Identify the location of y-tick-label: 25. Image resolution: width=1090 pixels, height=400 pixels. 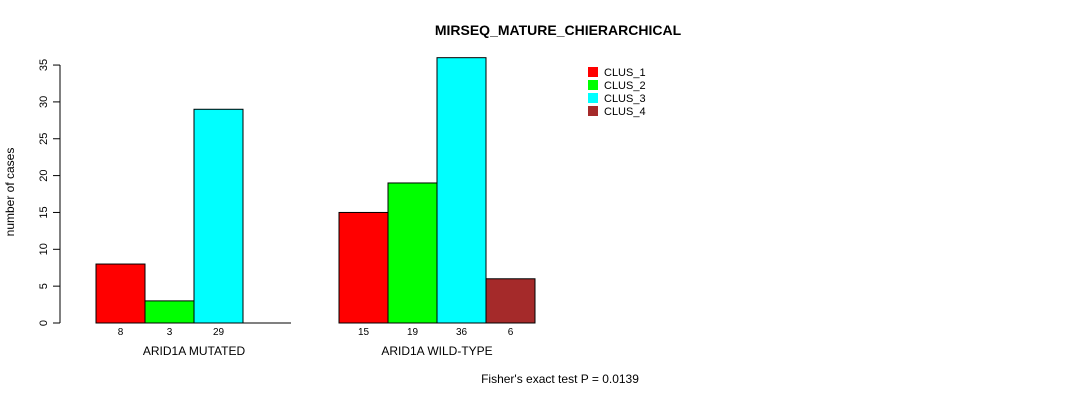
(44, 139).